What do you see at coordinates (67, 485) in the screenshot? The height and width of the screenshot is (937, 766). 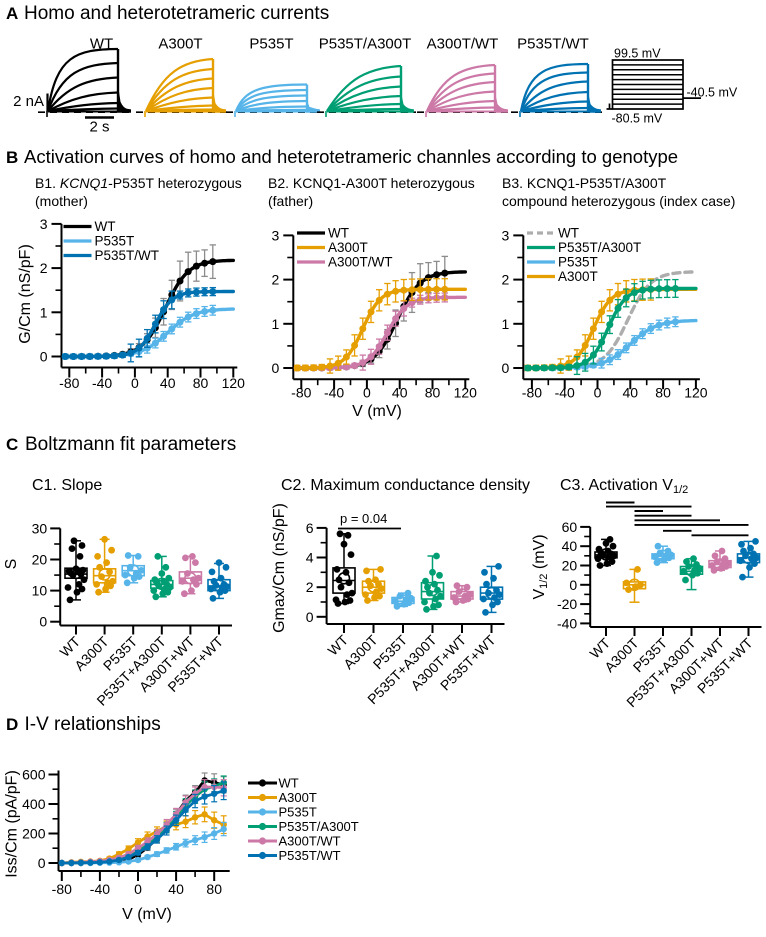 I see `svg-text: C1. Slope` at bounding box center [67, 485].